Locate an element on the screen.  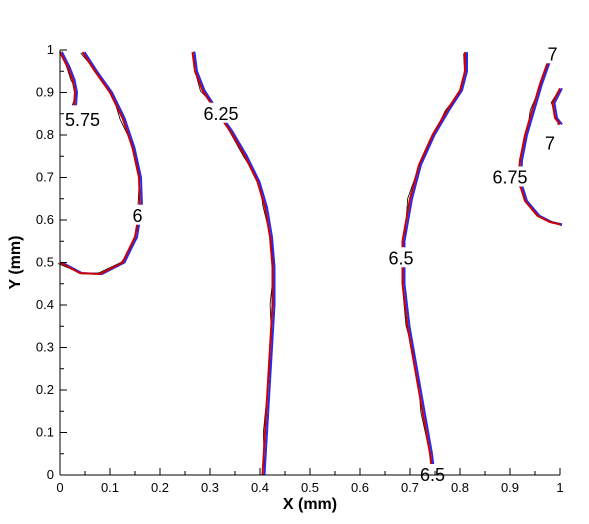
x-tick-label: 0.5 is located at coordinates (310, 487).